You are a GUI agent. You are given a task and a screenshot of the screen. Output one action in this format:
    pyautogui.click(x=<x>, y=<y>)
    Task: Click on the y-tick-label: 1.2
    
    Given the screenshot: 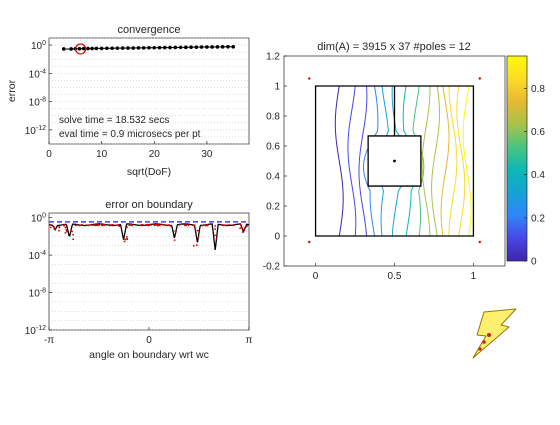 What is the action you would take?
    pyautogui.click(x=273, y=57)
    